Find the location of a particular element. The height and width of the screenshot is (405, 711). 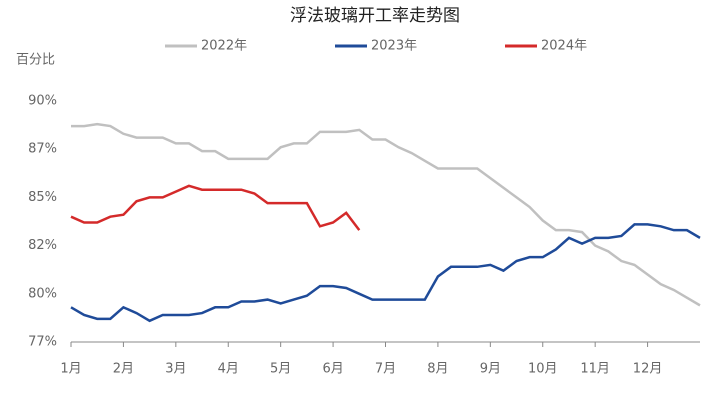

x-tick-label: 1月 is located at coordinates (70, 369).